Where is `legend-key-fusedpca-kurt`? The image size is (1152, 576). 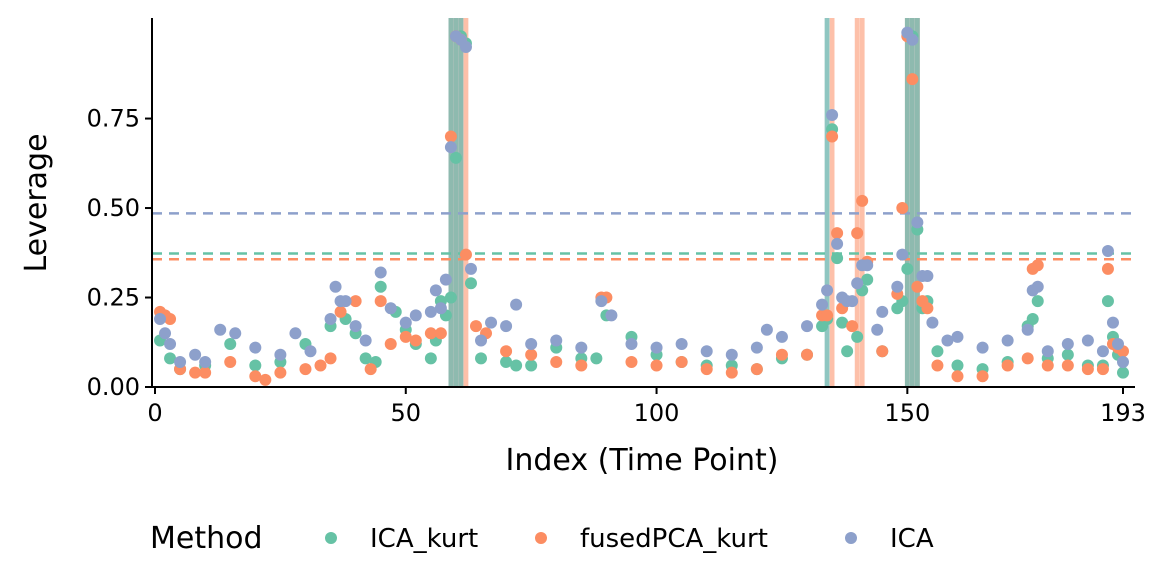
legend-key-fusedpca-kurt is located at coordinates (541, 538).